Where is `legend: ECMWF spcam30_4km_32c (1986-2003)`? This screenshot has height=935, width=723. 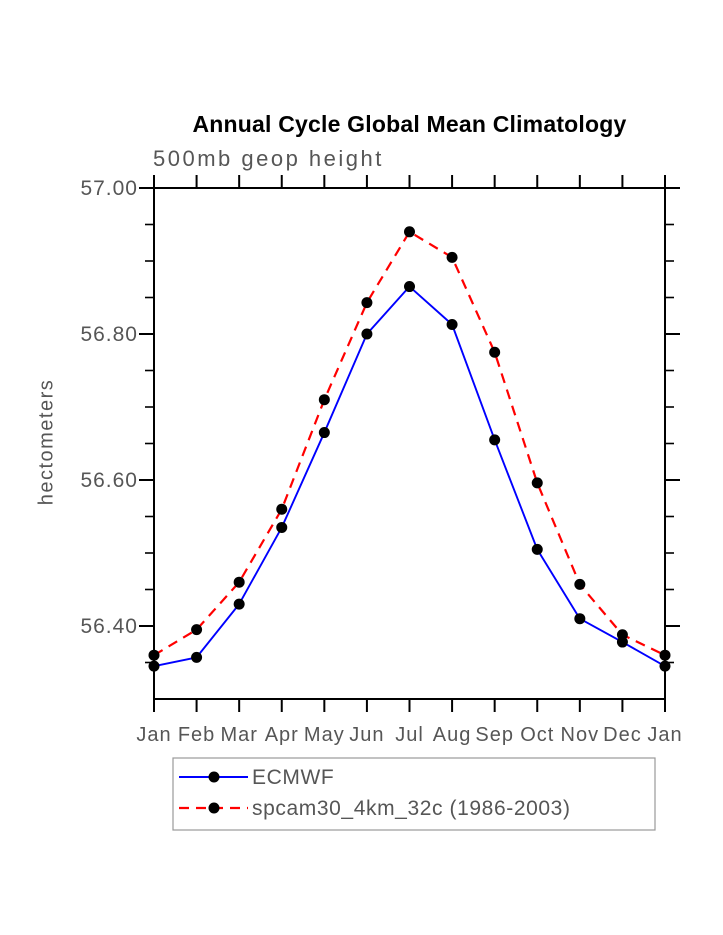
legend: ECMWF spcam30_4km_32c (1986-2003) is located at coordinates (414, 794).